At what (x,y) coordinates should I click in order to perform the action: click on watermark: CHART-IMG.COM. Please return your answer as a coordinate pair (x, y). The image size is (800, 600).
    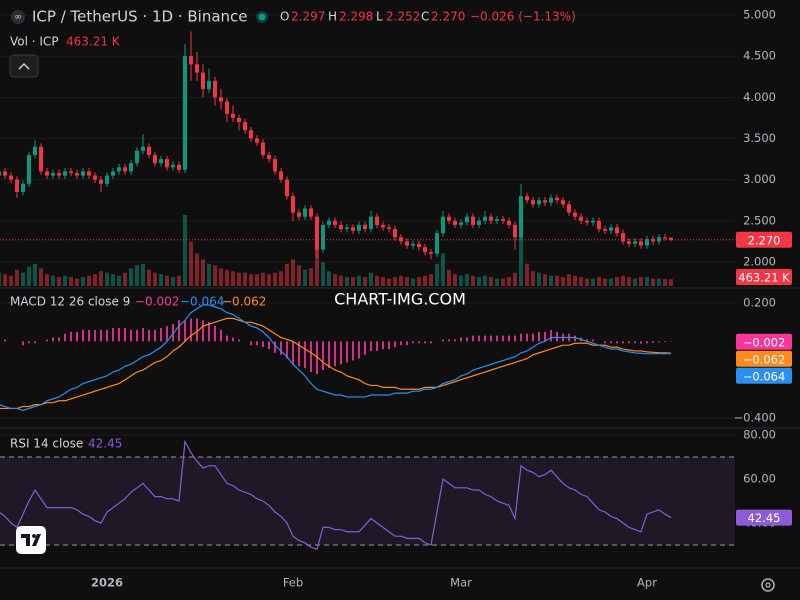
    Looking at the image, I should click on (400, 299).